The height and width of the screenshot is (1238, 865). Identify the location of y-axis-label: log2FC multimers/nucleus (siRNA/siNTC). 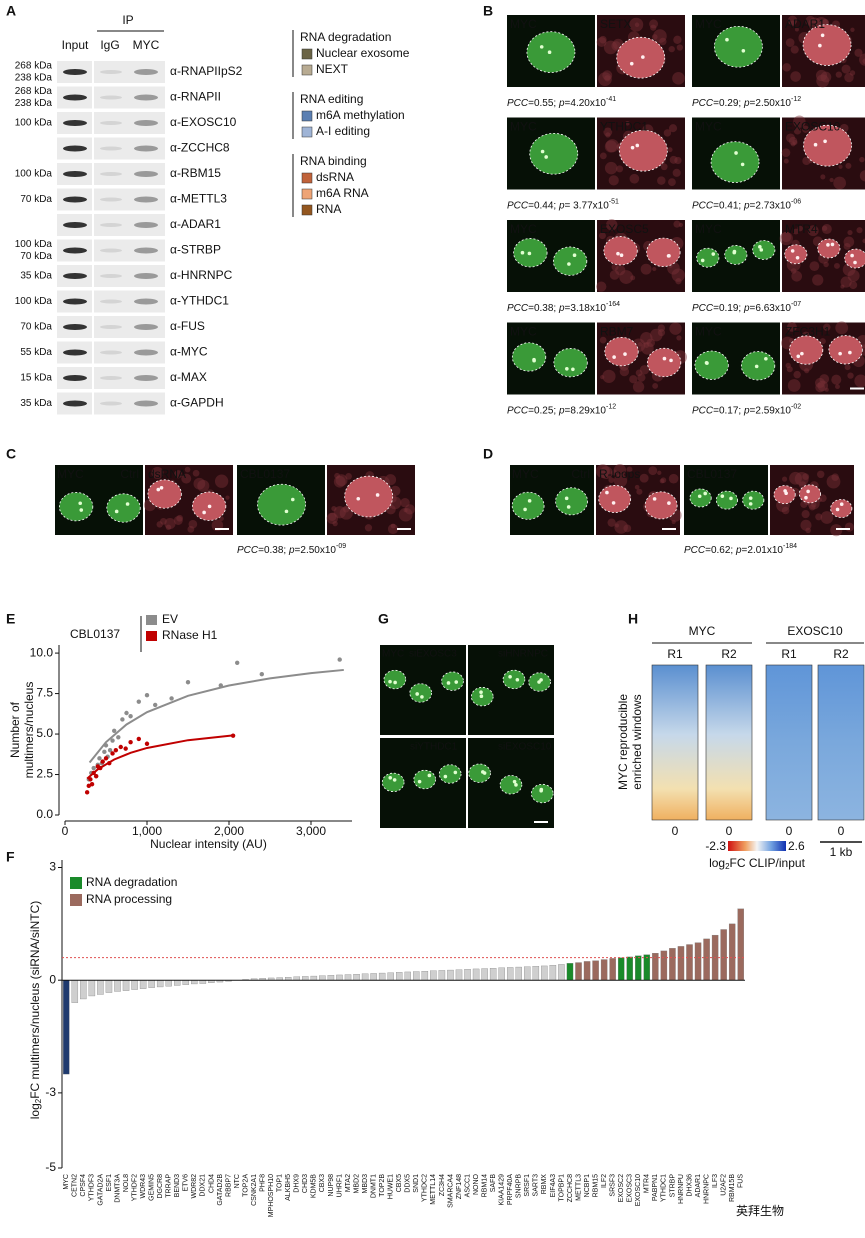
(35, 1010).